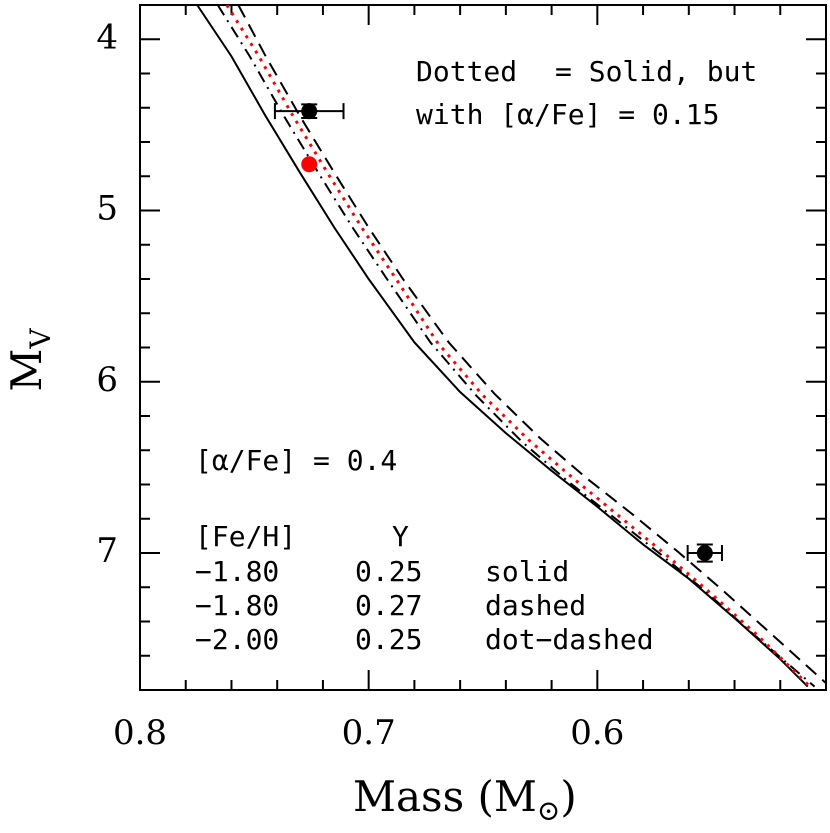 This screenshot has width=830, height=833. What do you see at coordinates (466, 71) in the screenshot?
I see `annotation: Dotted` at bounding box center [466, 71].